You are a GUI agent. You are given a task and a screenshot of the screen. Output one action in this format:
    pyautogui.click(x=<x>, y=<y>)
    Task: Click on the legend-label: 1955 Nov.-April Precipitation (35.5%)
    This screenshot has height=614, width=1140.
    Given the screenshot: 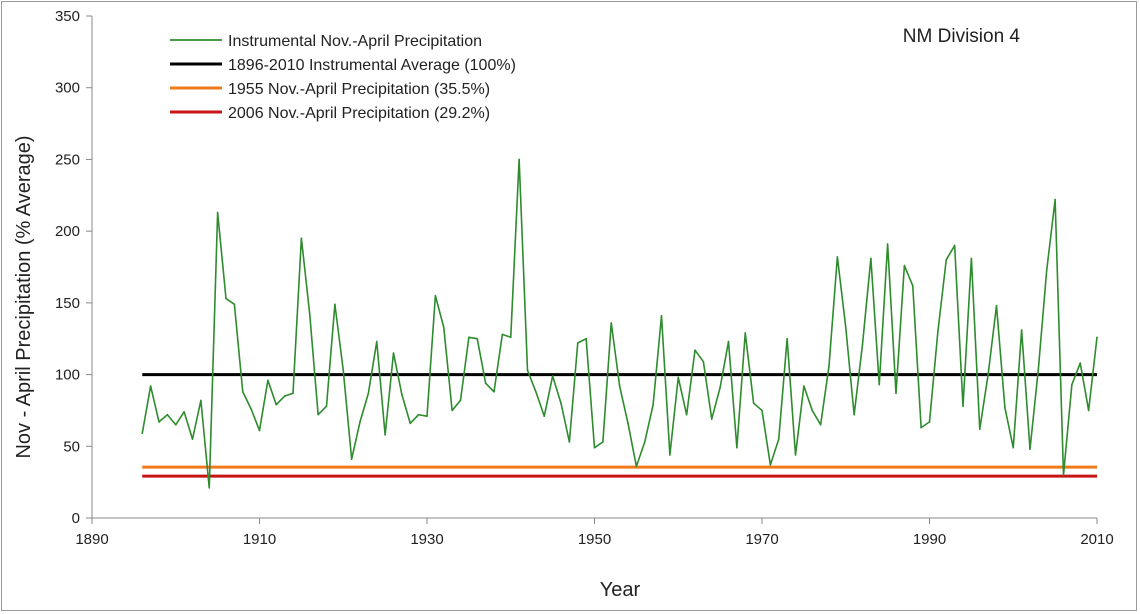 What is the action you would take?
    pyautogui.click(x=359, y=89)
    